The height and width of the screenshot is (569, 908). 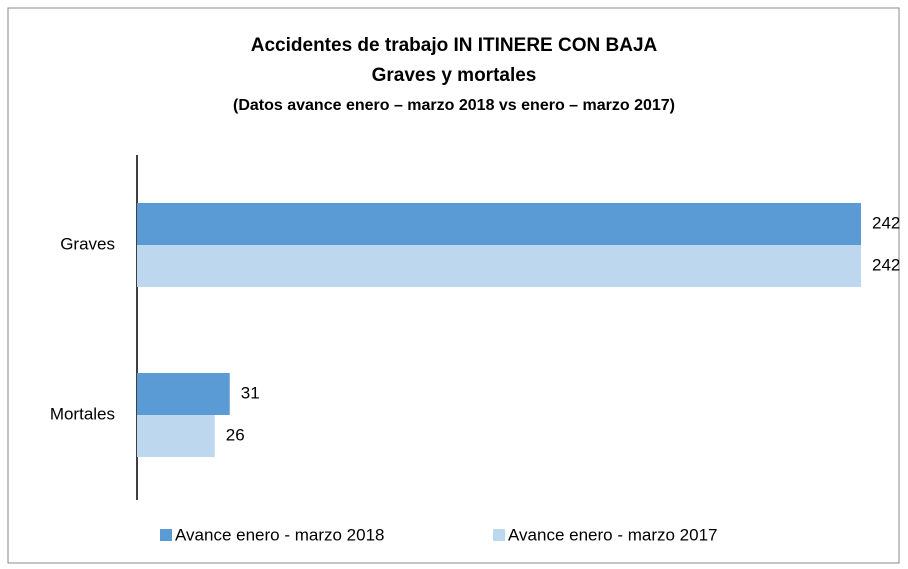 I want to click on data-label: 31, so click(x=250, y=392).